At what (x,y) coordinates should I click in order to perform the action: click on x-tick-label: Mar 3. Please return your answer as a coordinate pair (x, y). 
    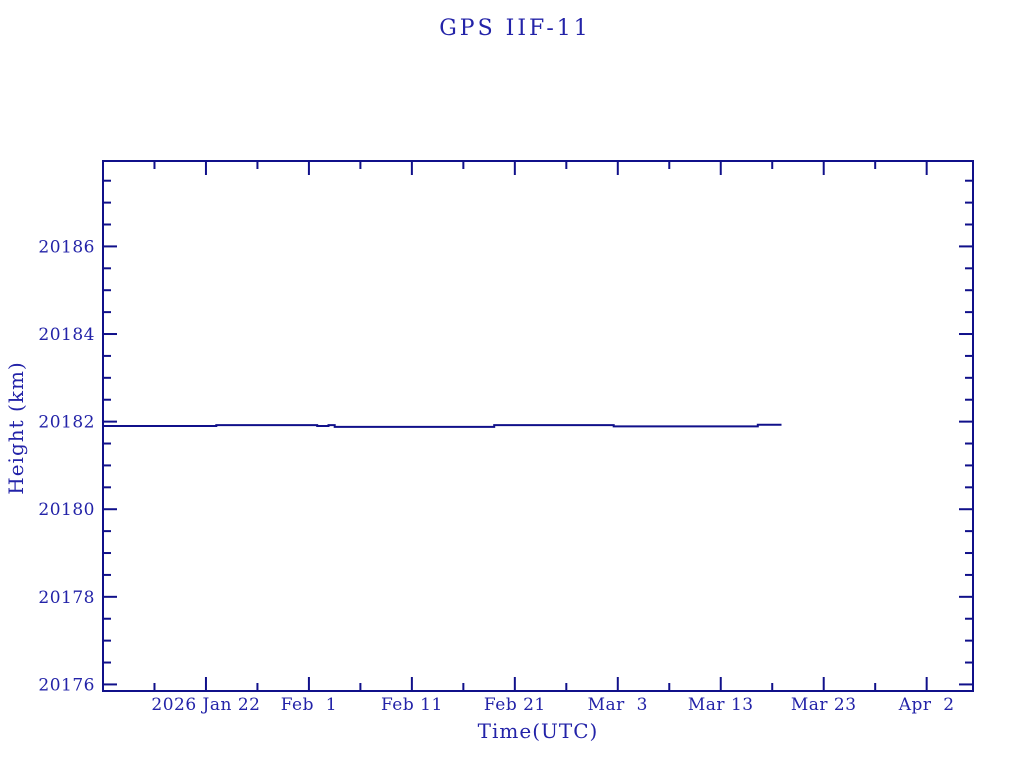
    Looking at the image, I should click on (618, 705).